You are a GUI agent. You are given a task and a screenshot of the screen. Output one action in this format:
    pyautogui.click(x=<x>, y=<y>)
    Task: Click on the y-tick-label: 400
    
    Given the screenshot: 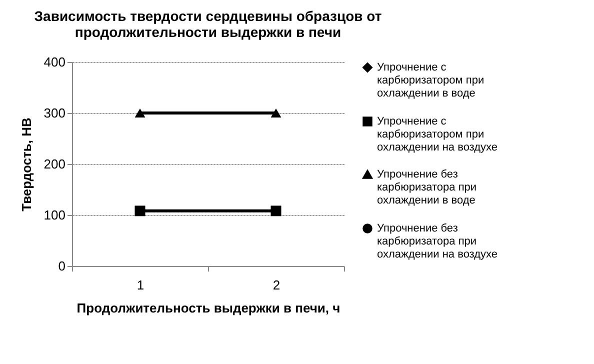 What is the action you would take?
    pyautogui.click(x=55, y=62)
    